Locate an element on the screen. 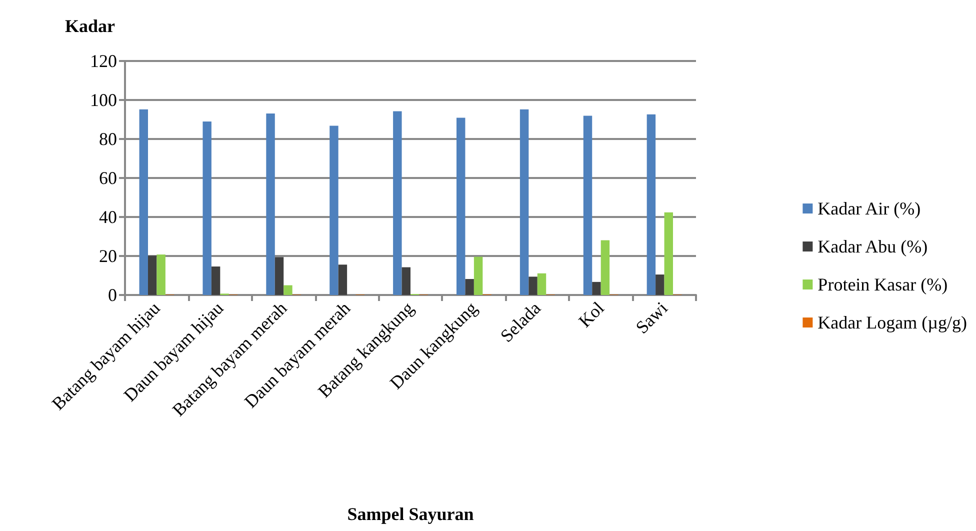 The height and width of the screenshot is (531, 976). y-tick-label: 100 is located at coordinates (103, 100).